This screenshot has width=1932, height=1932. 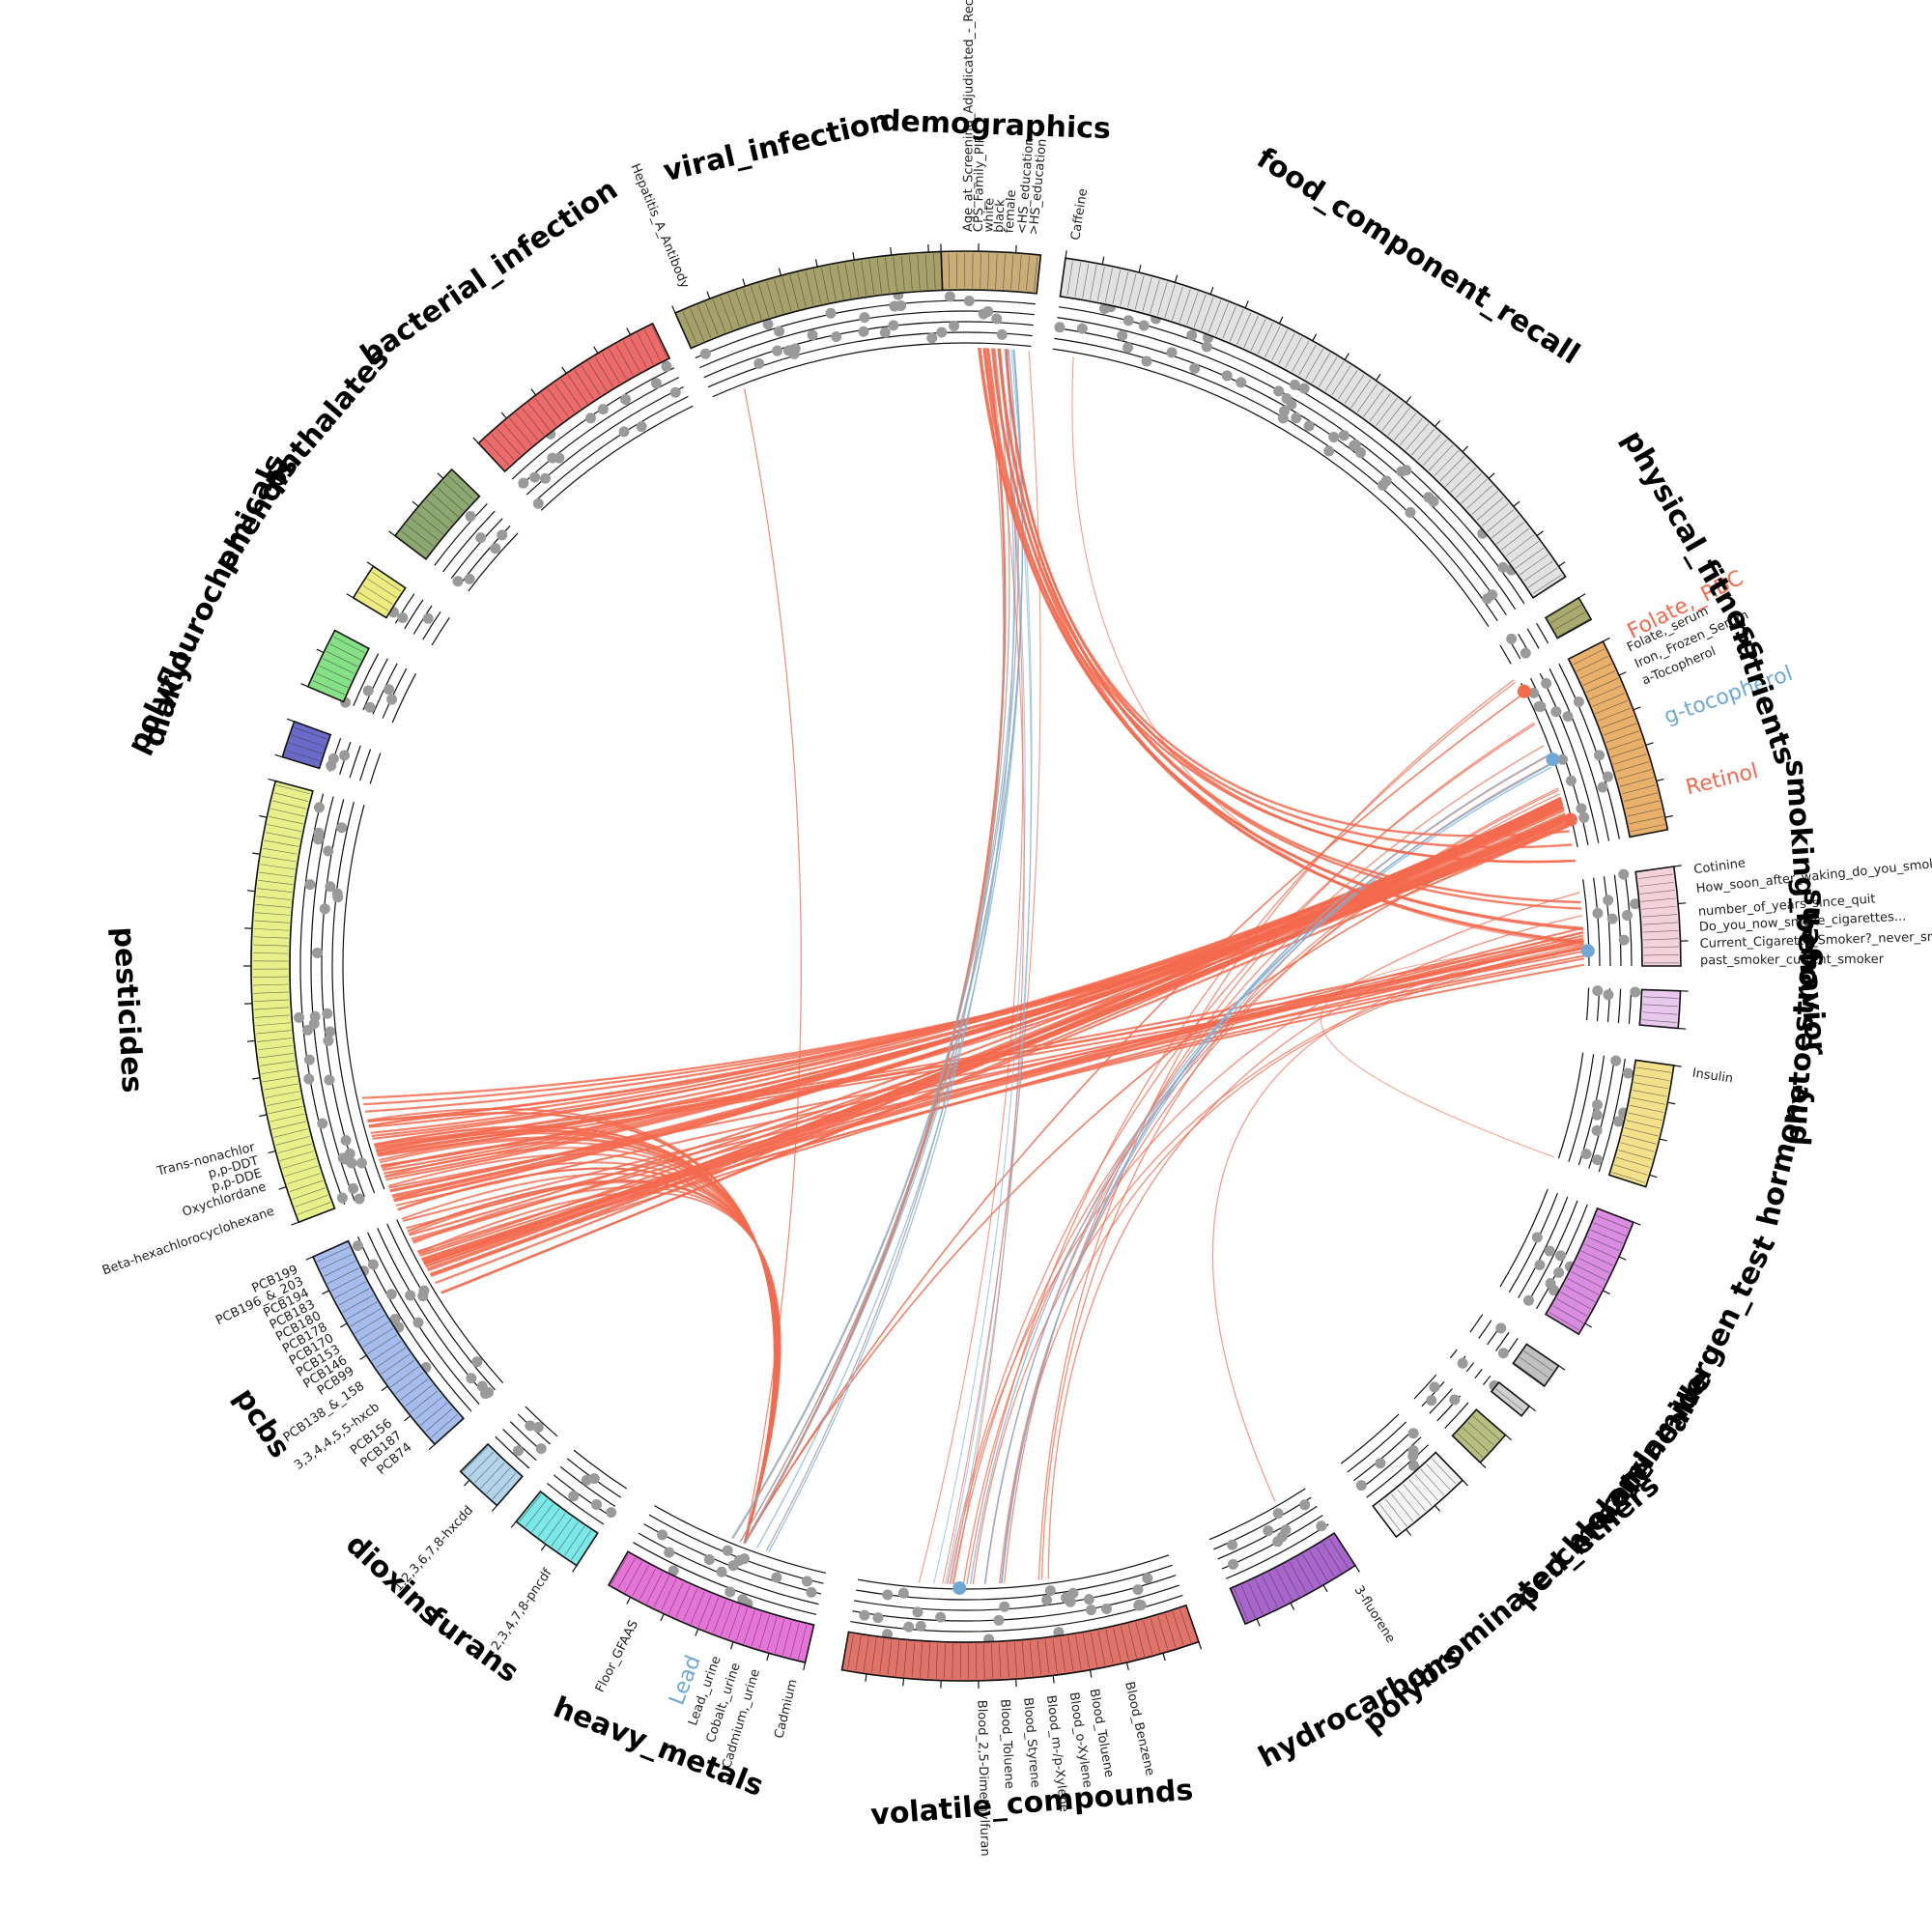 What do you see at coordinates (995, 125) in the screenshot?
I see `category-label-demographics: demographics` at bounding box center [995, 125].